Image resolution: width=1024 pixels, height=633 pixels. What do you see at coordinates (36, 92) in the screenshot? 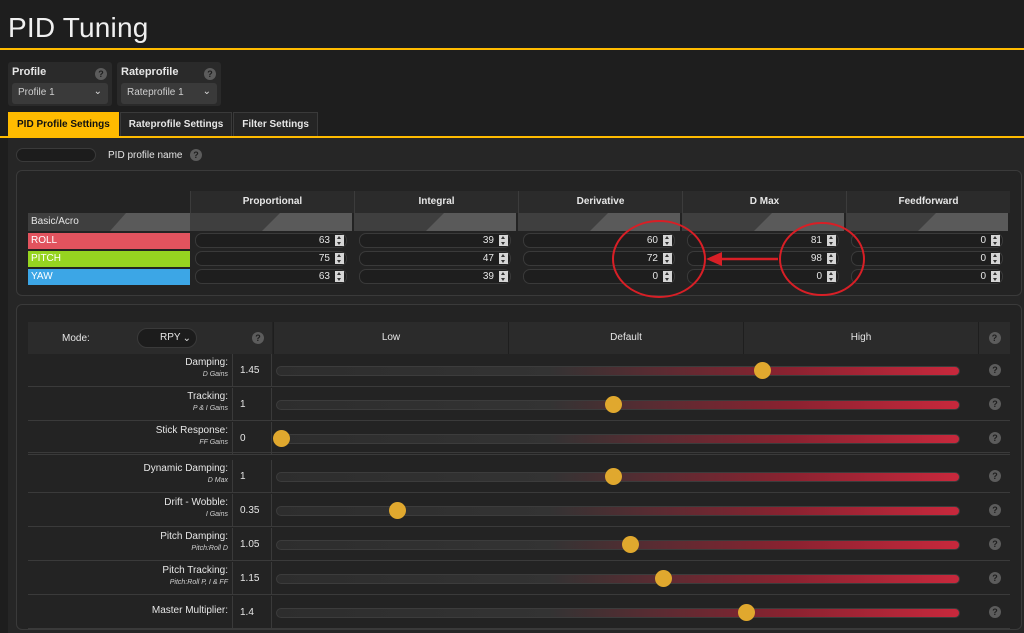
I see `profile-select-value: Profile 1` at bounding box center [36, 92].